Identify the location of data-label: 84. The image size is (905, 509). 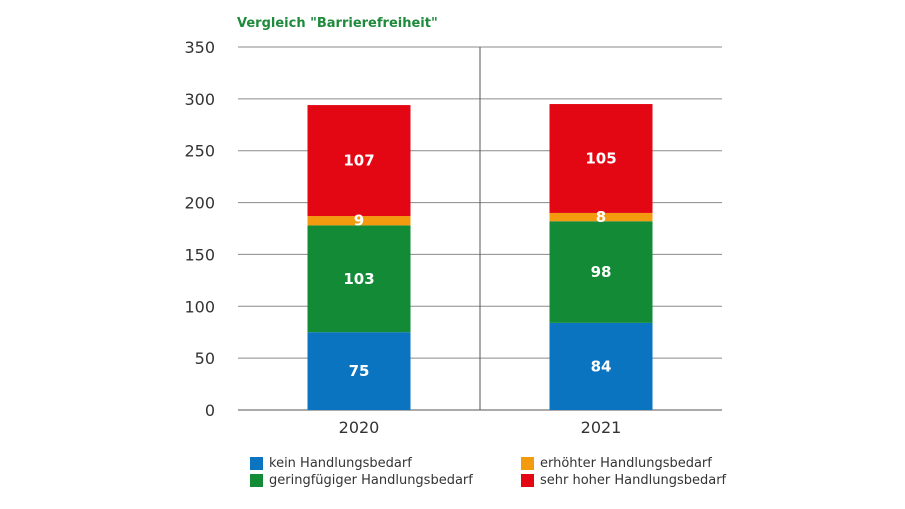
(601, 366).